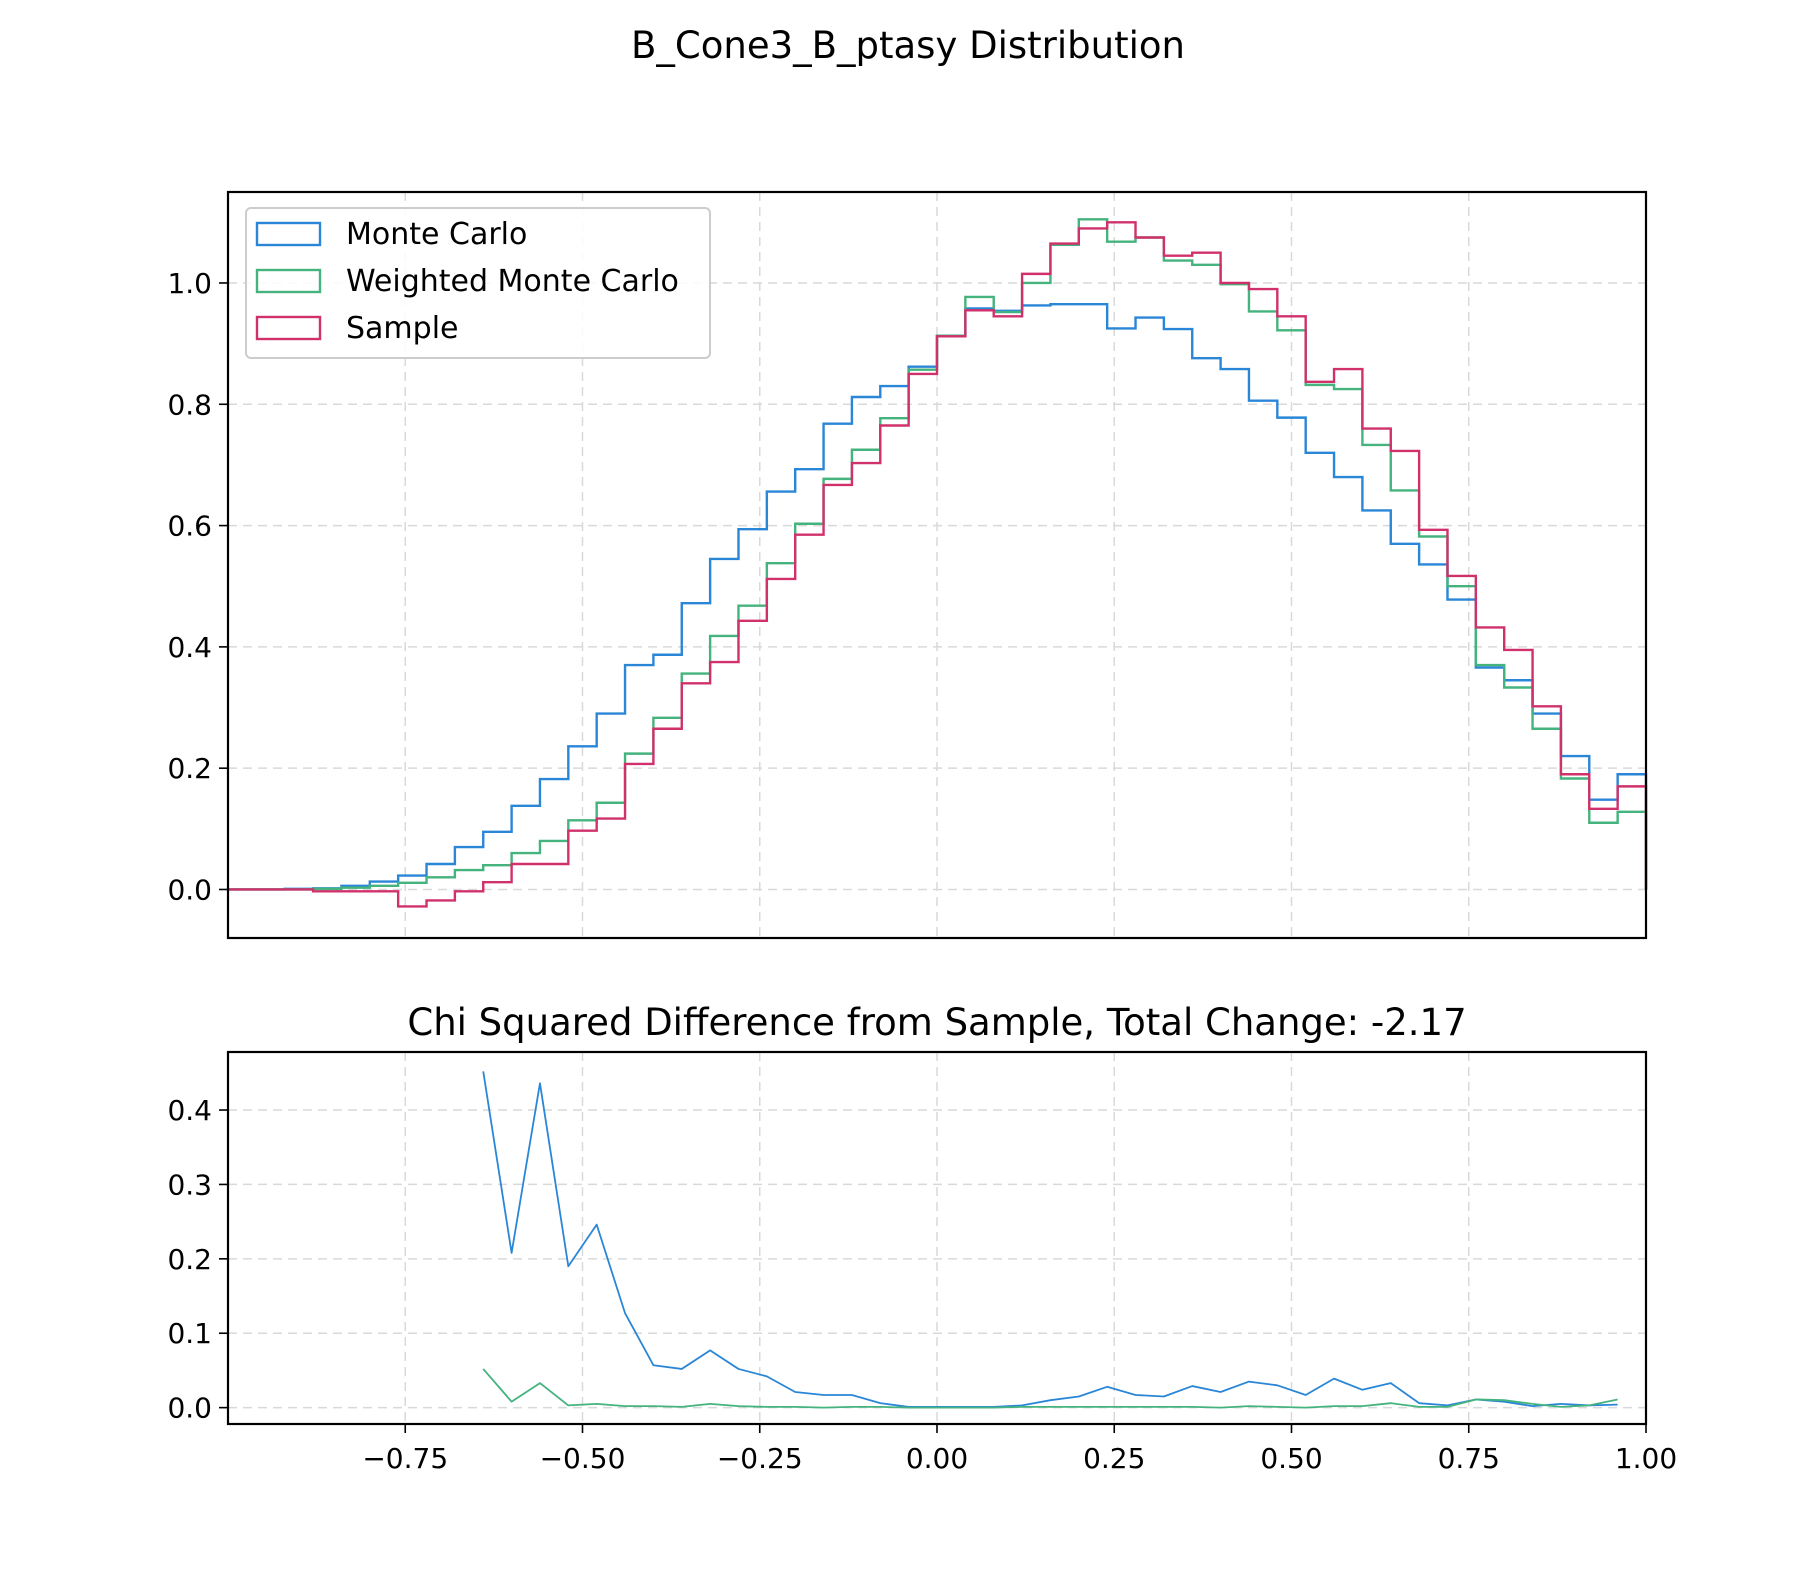  What do you see at coordinates (1291, 1458) in the screenshot?
I see `bottom-xtick-label: 0.50` at bounding box center [1291, 1458].